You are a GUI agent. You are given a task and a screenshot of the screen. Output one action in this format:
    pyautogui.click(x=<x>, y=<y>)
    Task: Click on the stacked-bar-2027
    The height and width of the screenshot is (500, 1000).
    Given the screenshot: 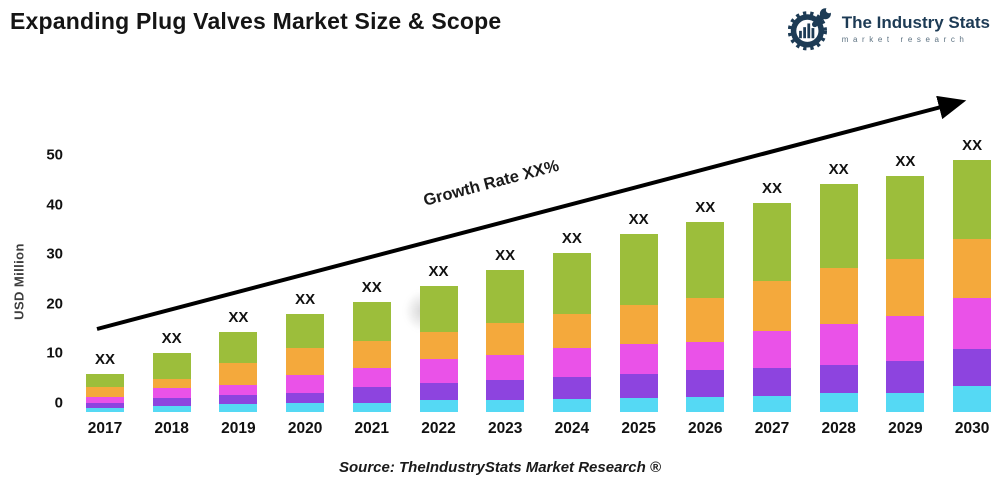 What is the action you would take?
    pyautogui.click(x=772, y=307)
    